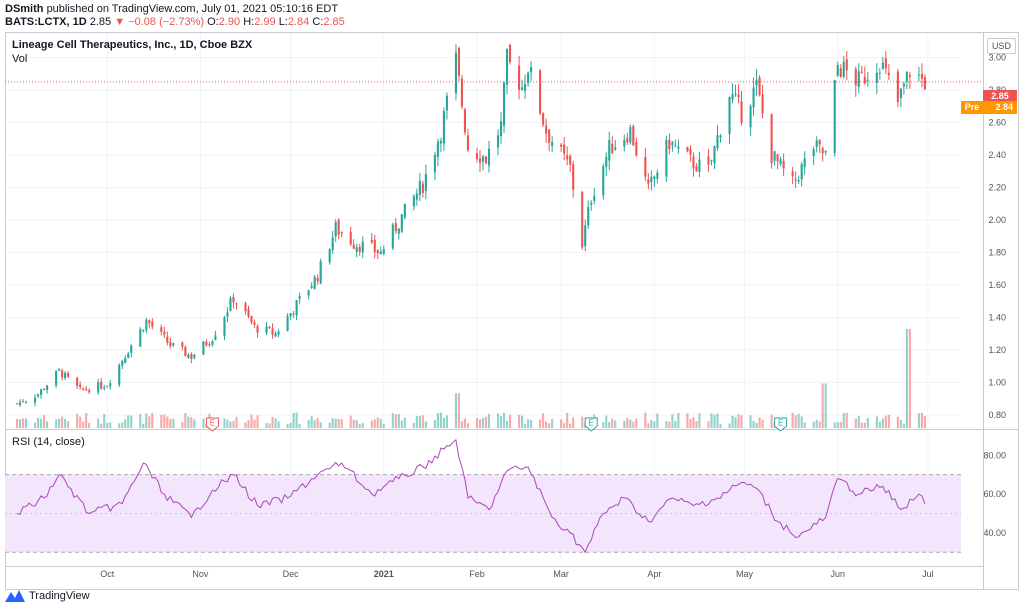  I want to click on currency-button: USD, so click(1001, 46).